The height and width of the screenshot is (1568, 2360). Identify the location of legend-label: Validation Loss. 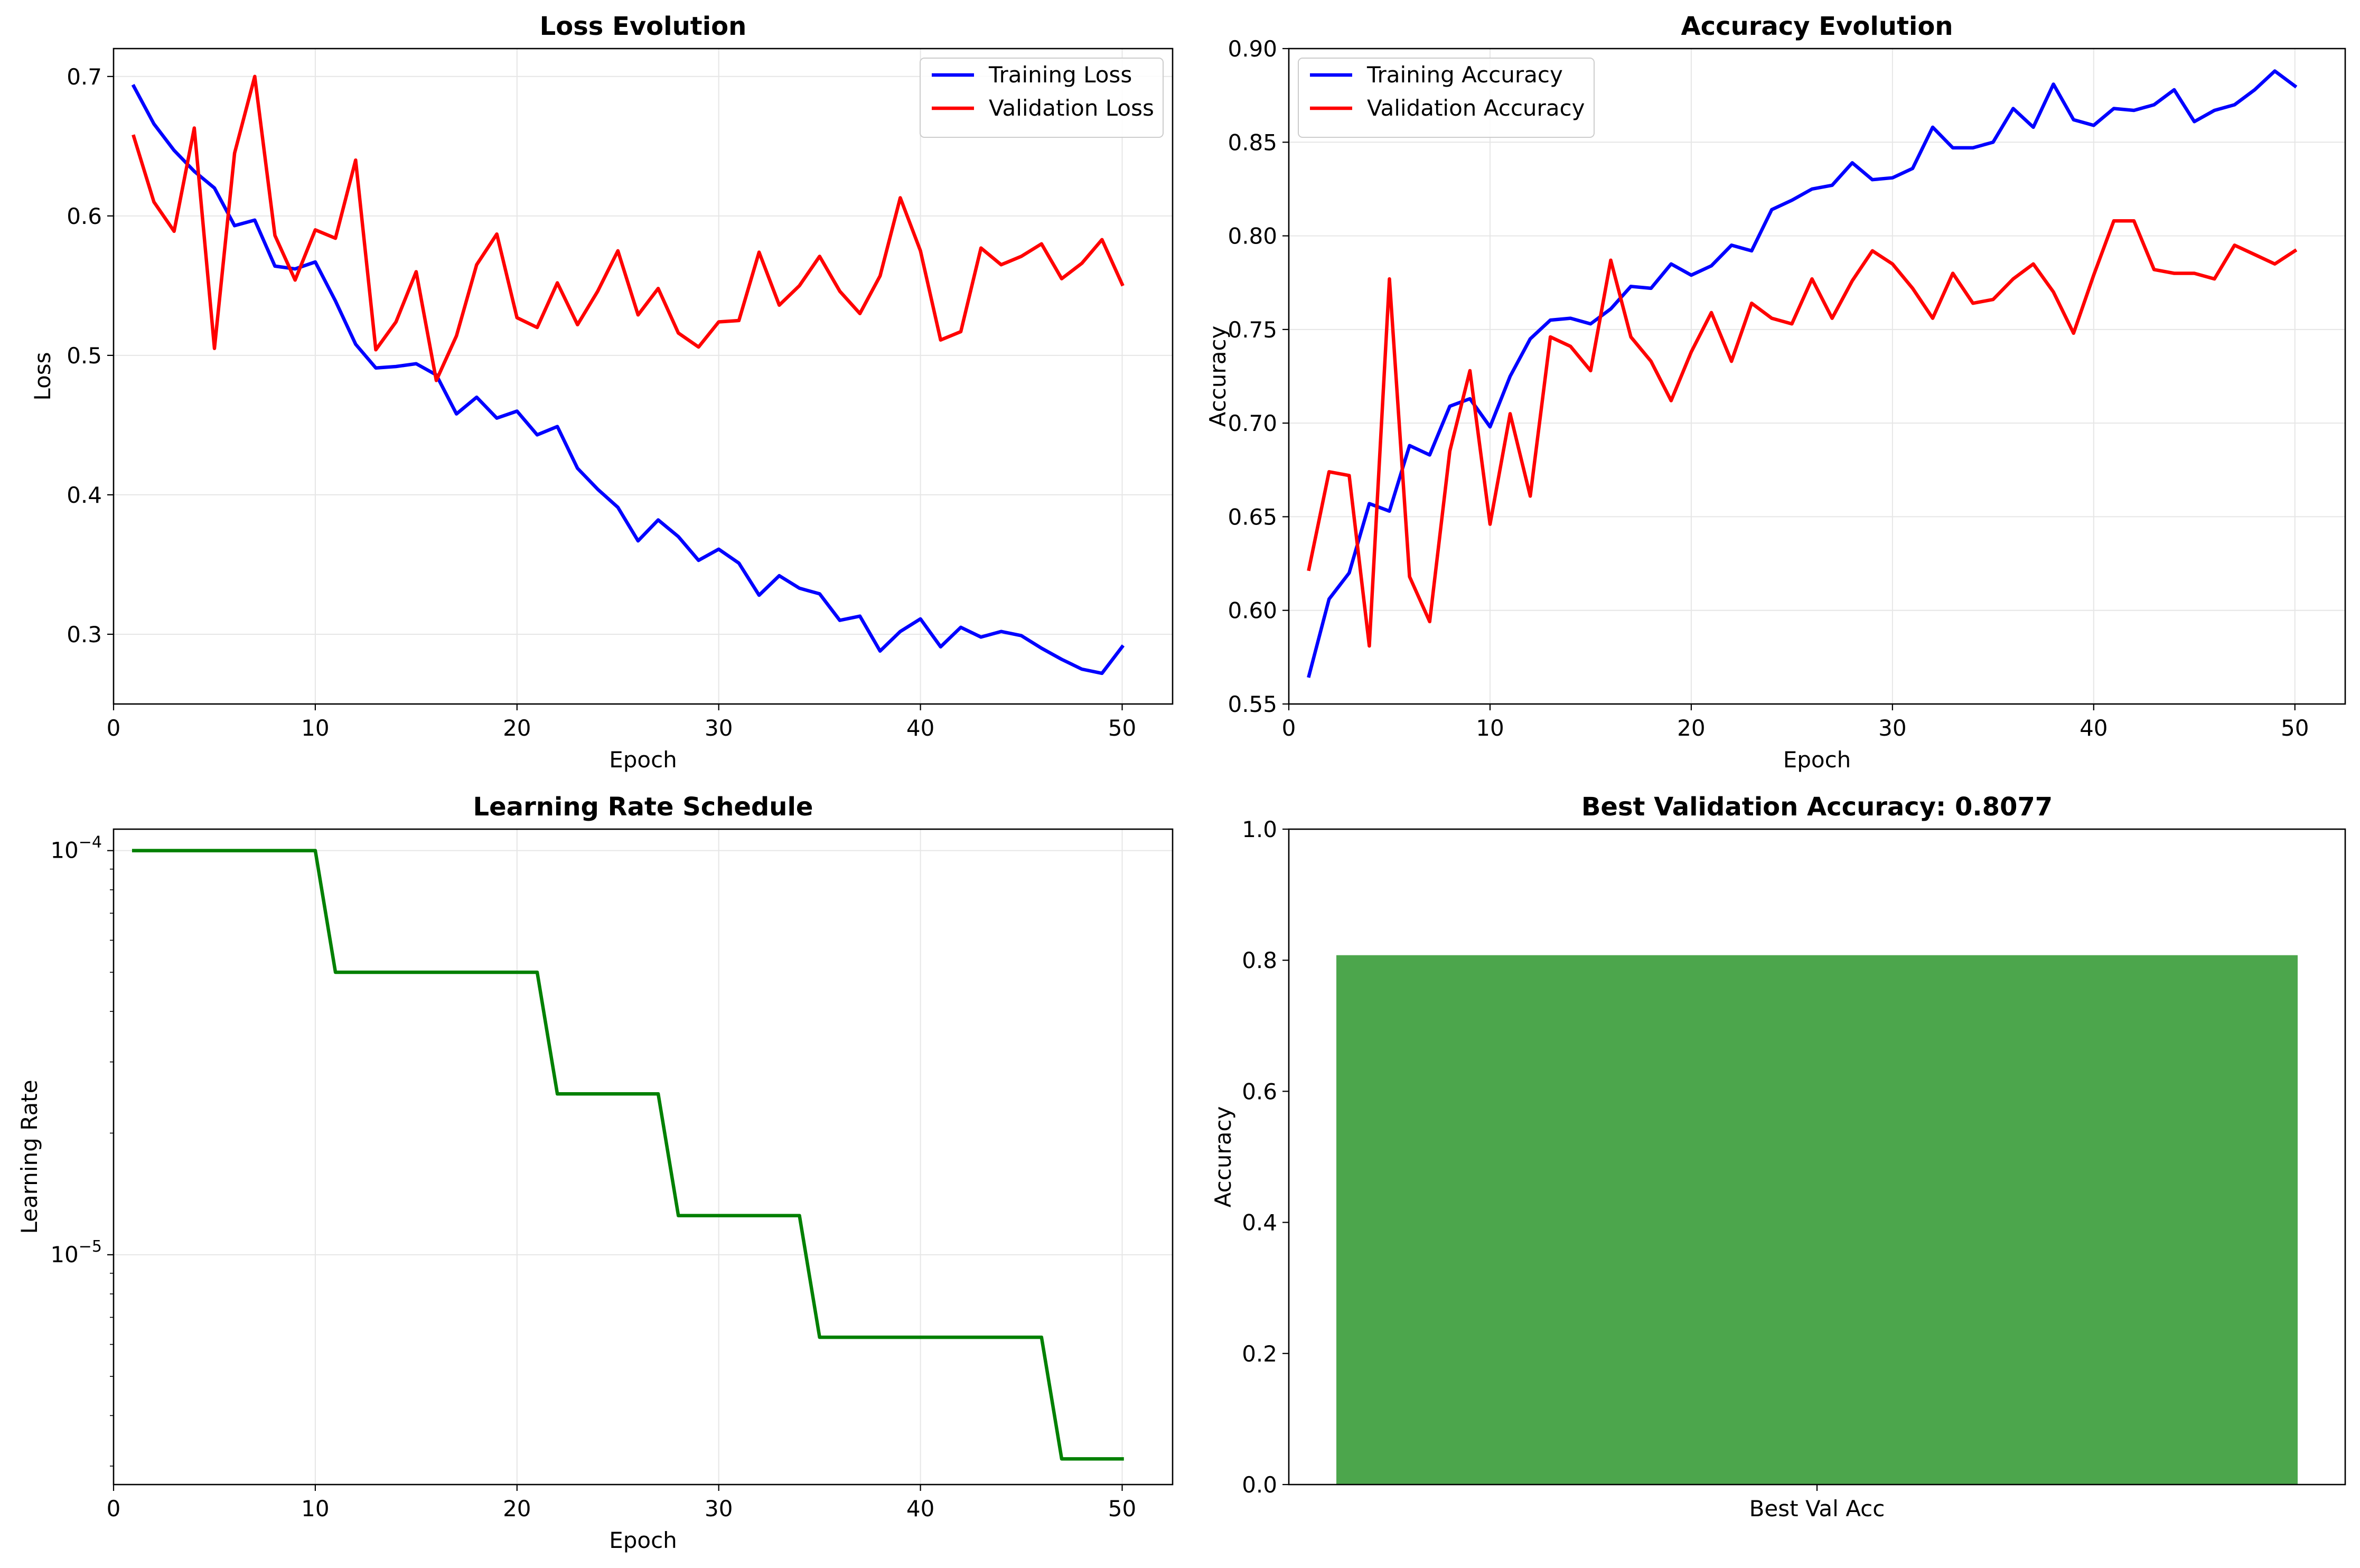
(1071, 108).